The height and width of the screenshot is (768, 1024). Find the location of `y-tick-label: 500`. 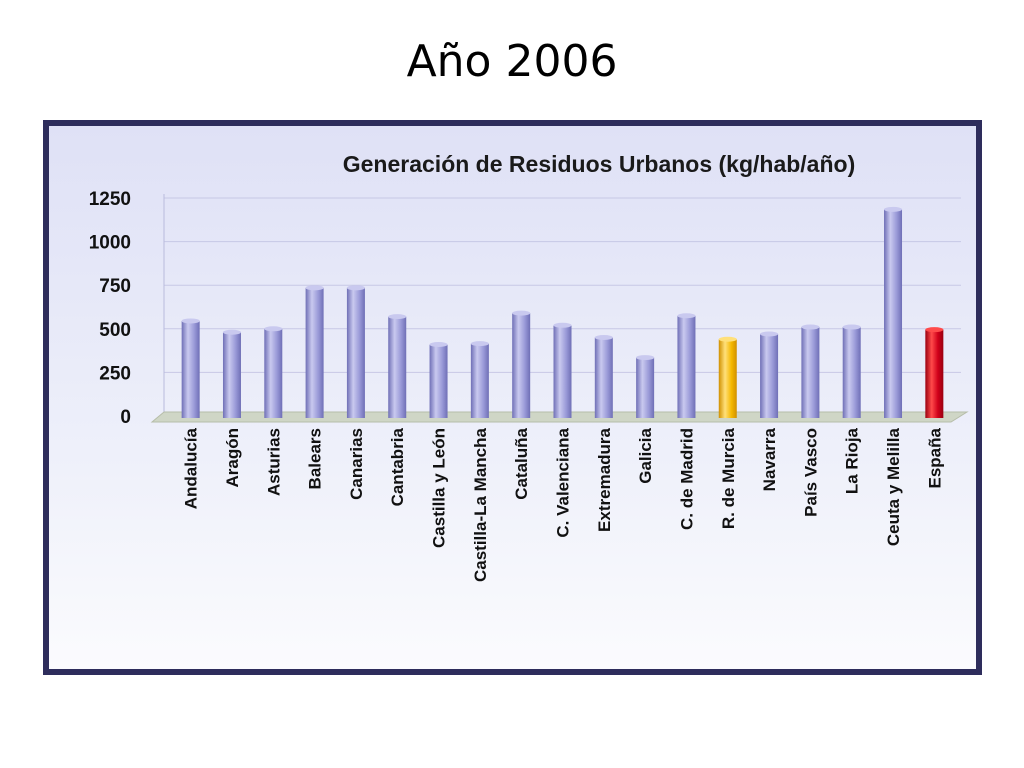

y-tick-label: 500 is located at coordinates (115, 330).